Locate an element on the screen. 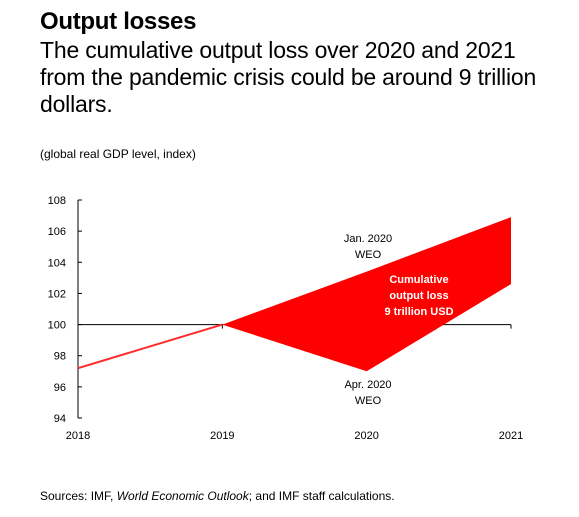 This screenshot has height=517, width=579. source-suffix: ; and IMF staff calculations. is located at coordinates (321, 496).